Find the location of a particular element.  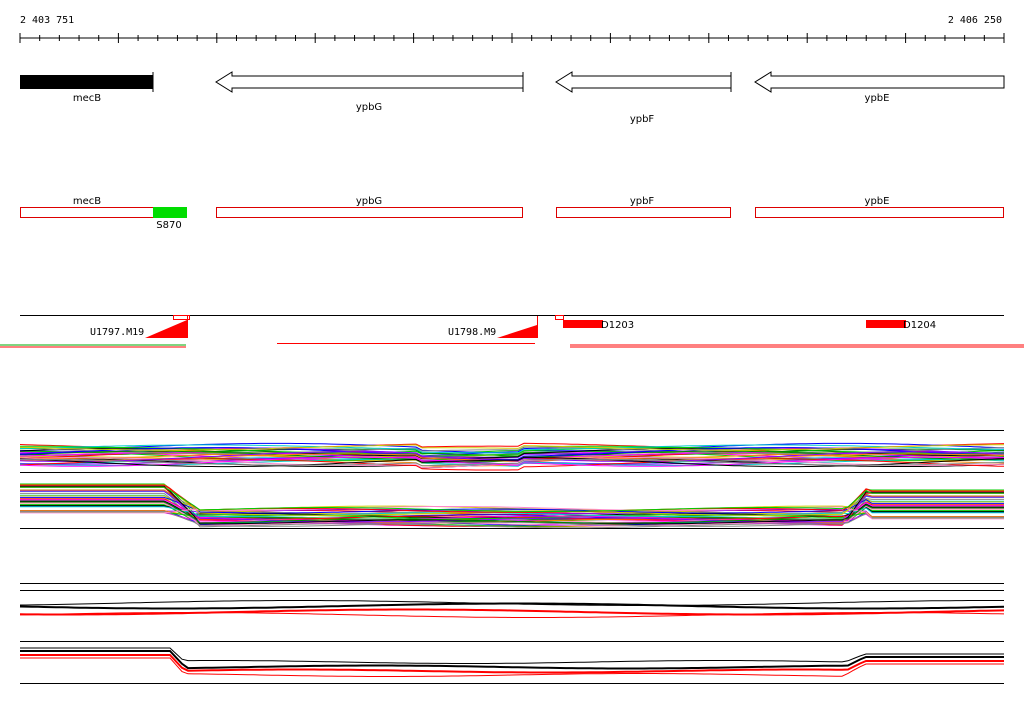

summary-traces-top is located at coordinates (512, 609).